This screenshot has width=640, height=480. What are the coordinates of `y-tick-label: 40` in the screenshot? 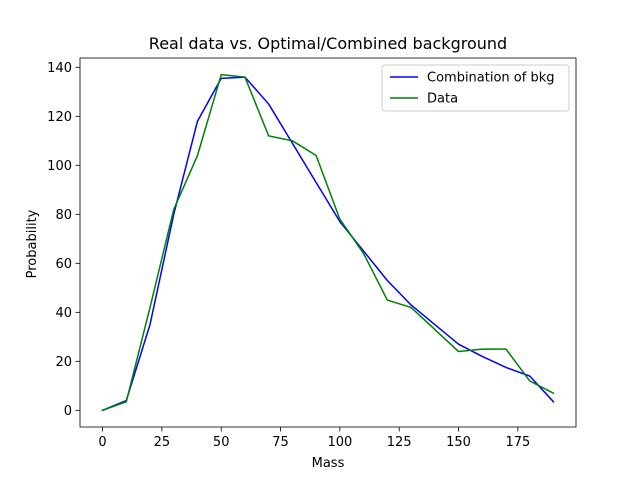 It's located at (63, 313).